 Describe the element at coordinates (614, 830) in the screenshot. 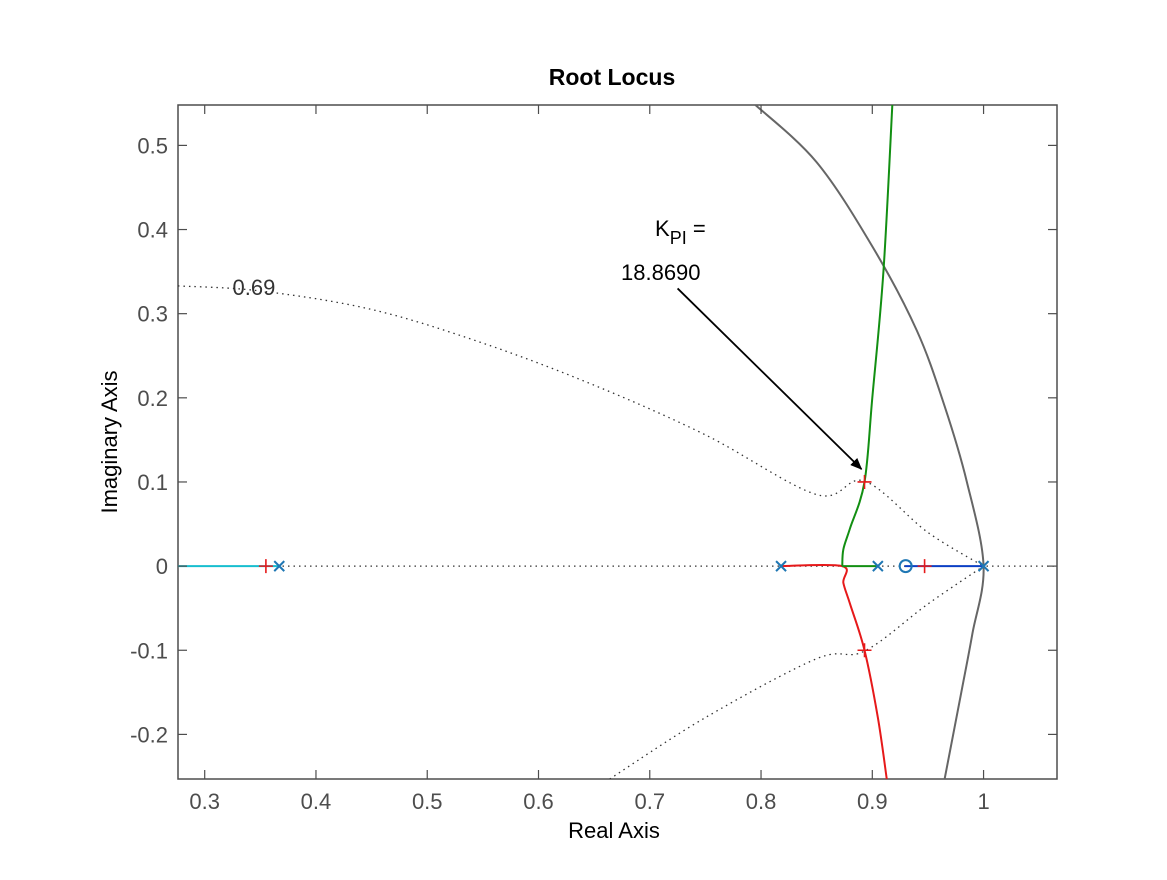

I see `x-axis-label: Real Axis` at that location.